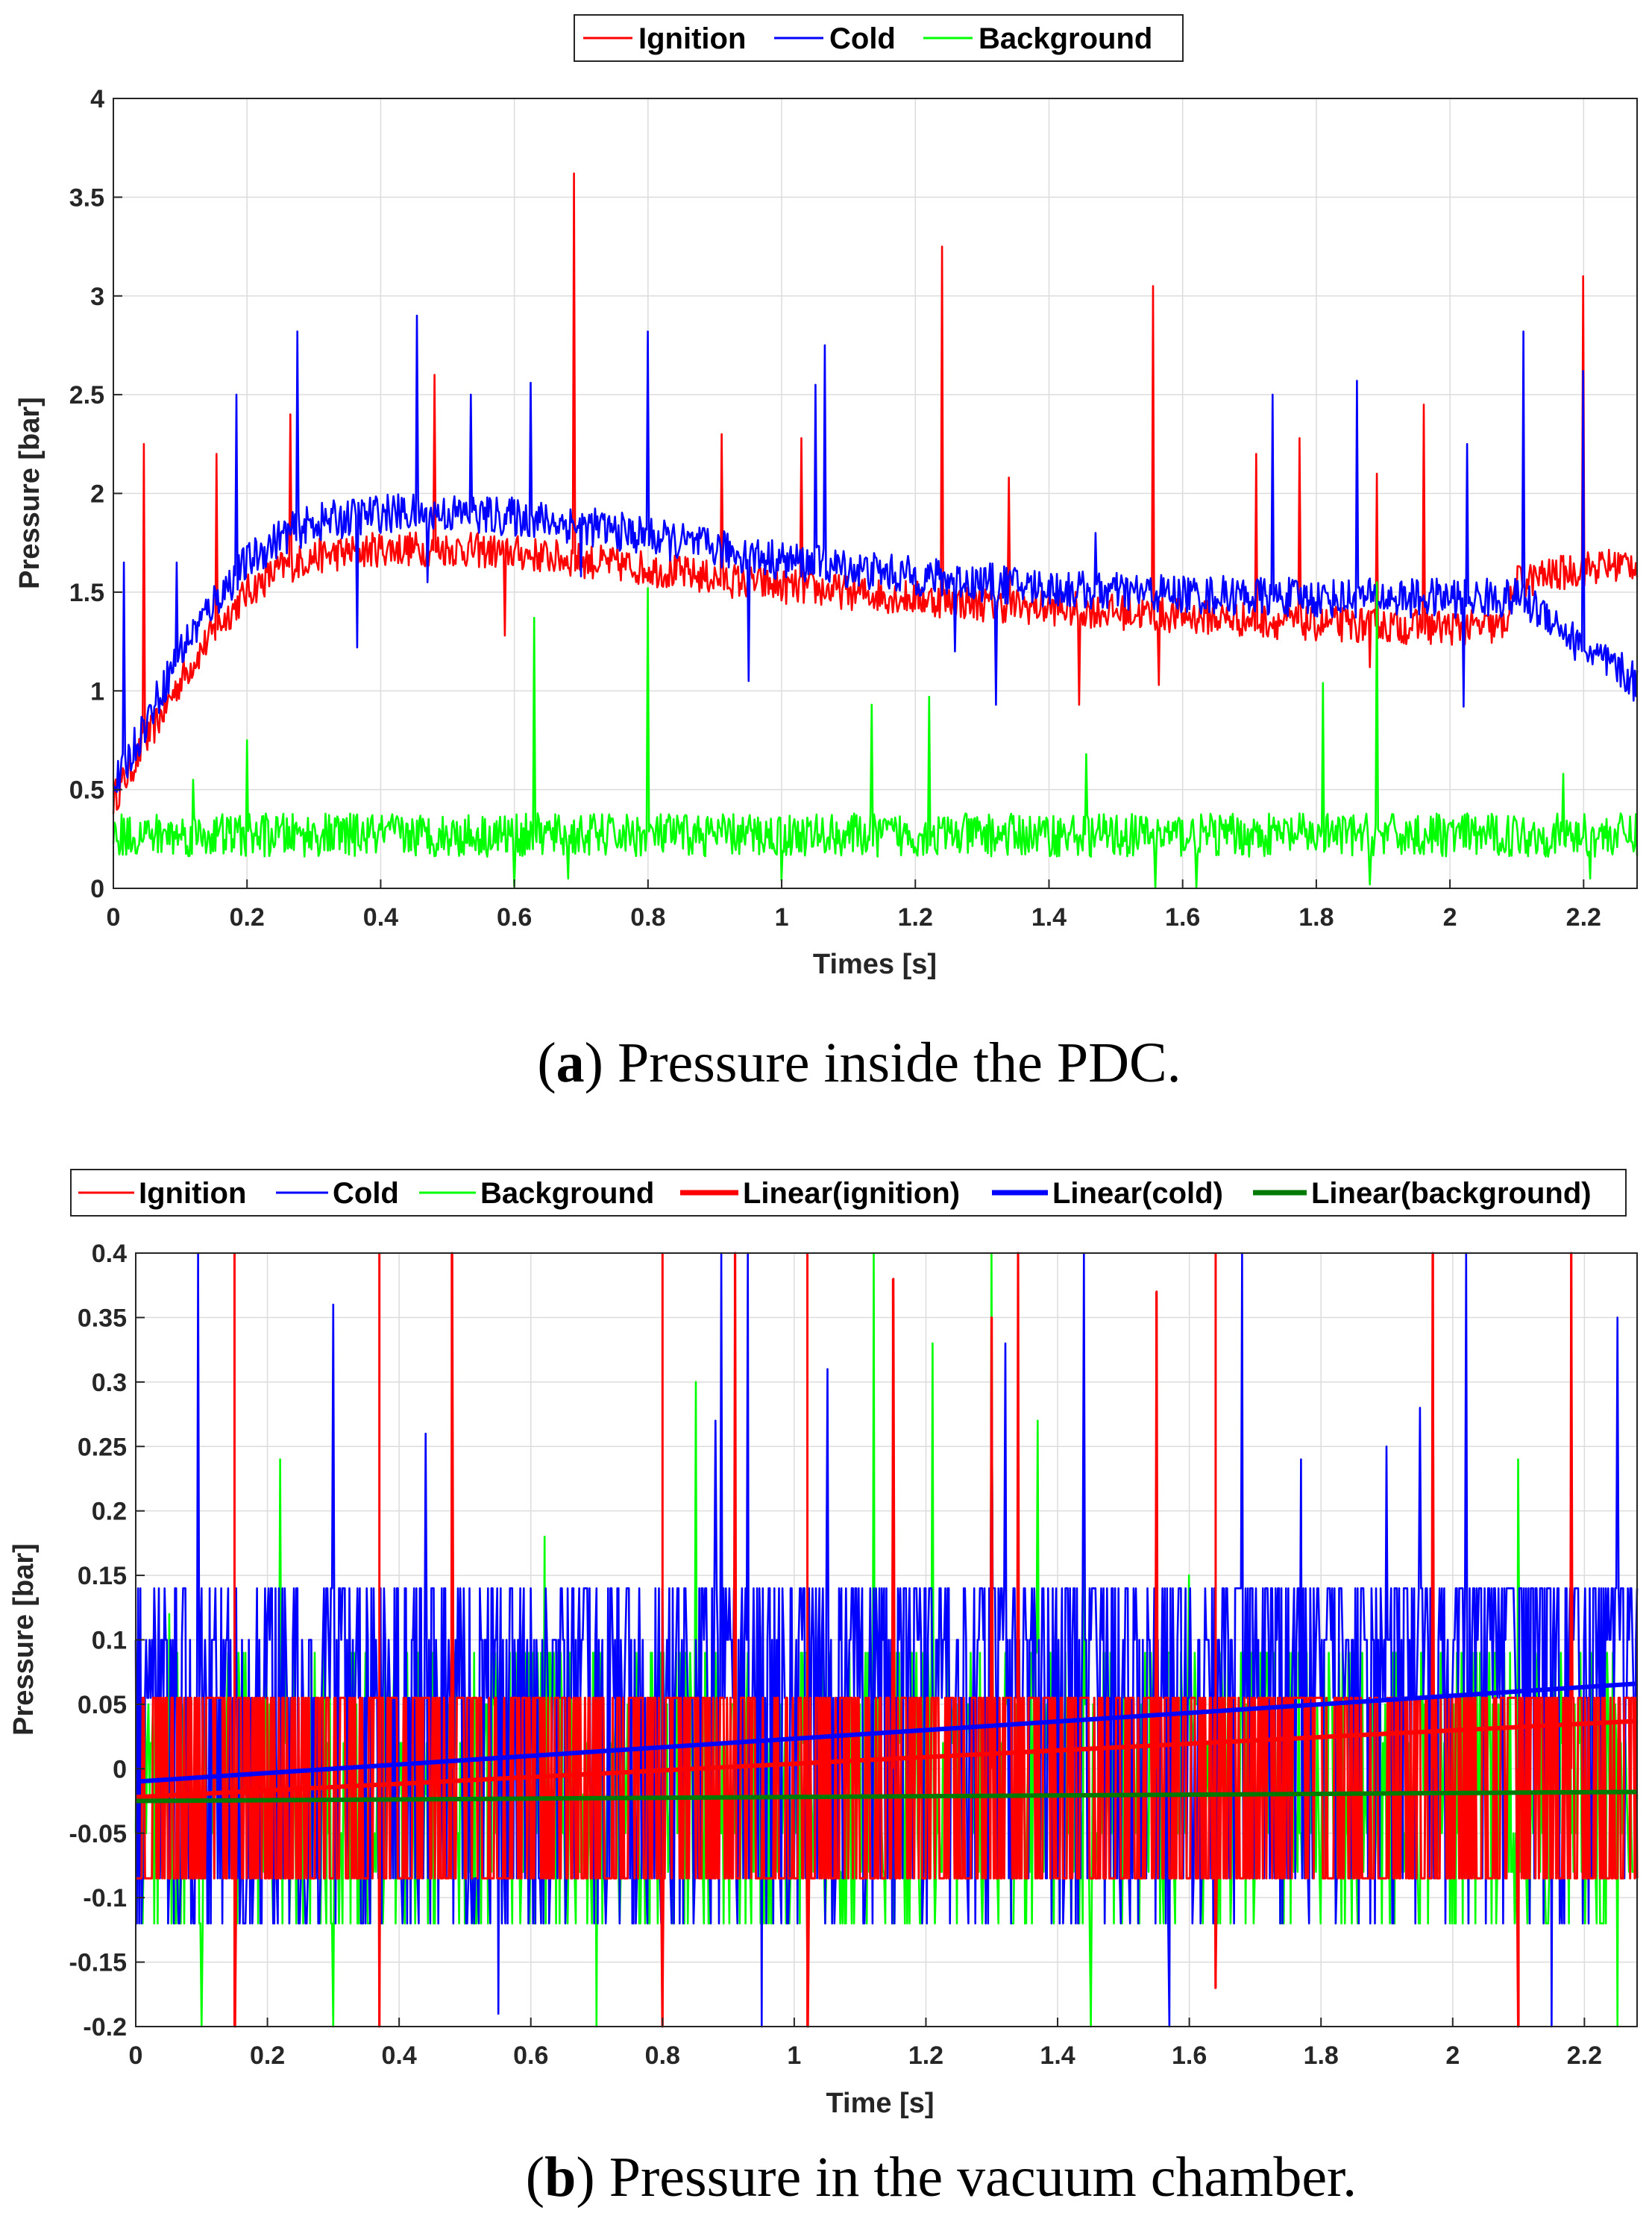 Image resolution: width=1652 pixels, height=2219 pixels. What do you see at coordinates (192, 1193) in the screenshot?
I see `legend-b-label-ignition: Ignition` at bounding box center [192, 1193].